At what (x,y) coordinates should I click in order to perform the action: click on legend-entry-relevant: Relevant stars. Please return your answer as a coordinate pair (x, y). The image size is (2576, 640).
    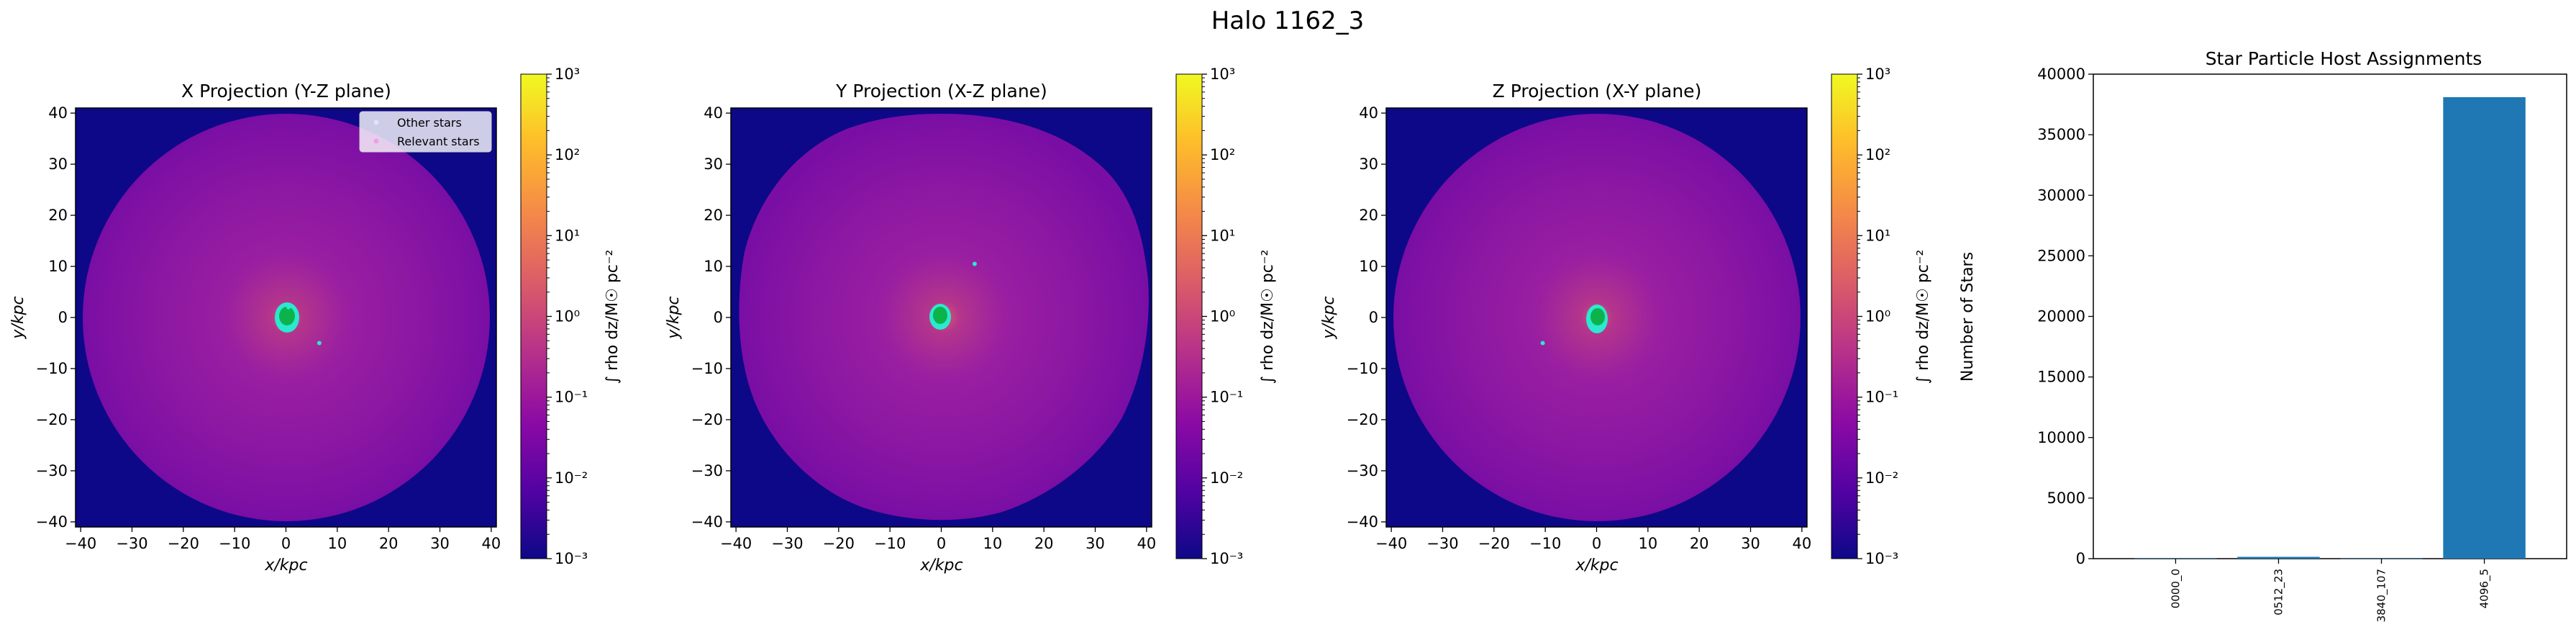
    Looking at the image, I should click on (438, 141).